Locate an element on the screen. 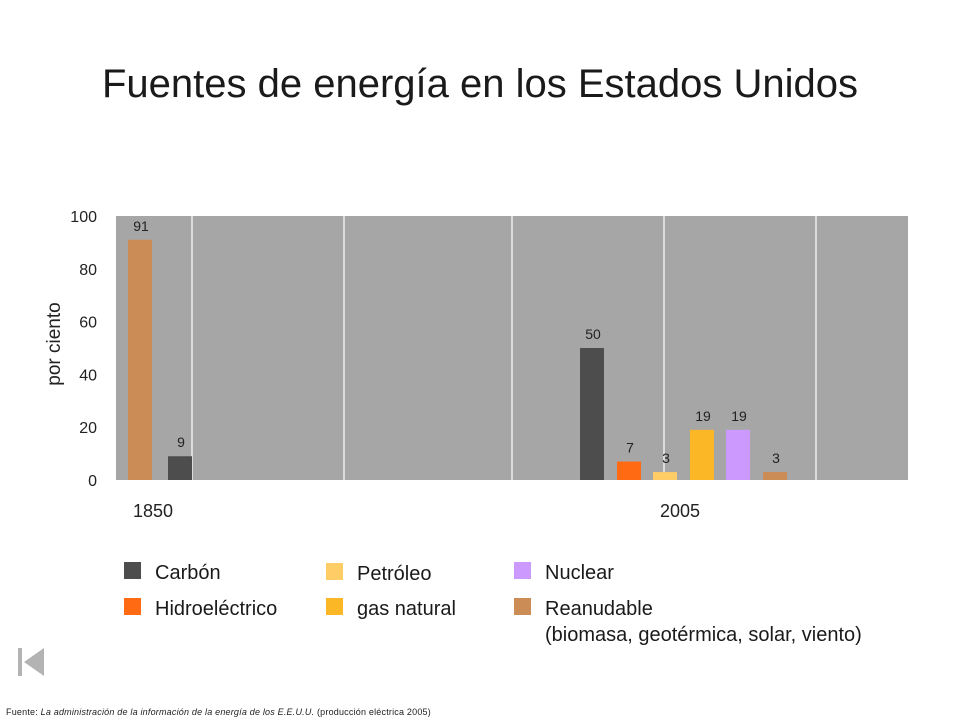  legend-swatch-carbon is located at coordinates (132, 570).